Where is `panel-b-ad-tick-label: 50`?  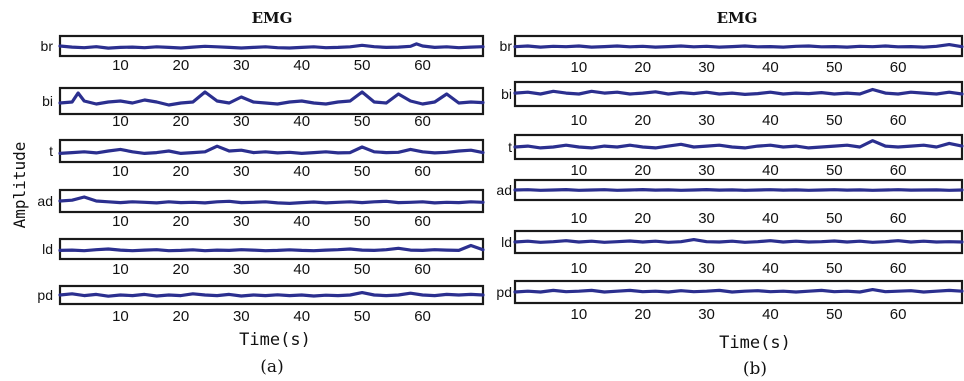 panel-b-ad-tick-label: 50 is located at coordinates (834, 218).